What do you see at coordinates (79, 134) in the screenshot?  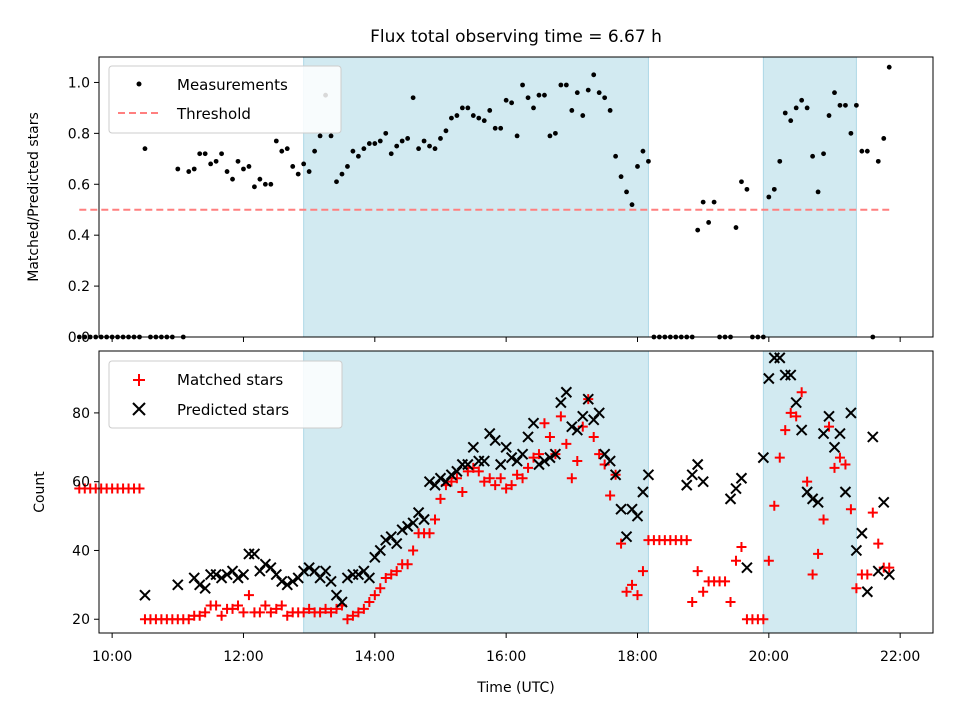 I see `y-tick-label: 0.8` at bounding box center [79, 134].